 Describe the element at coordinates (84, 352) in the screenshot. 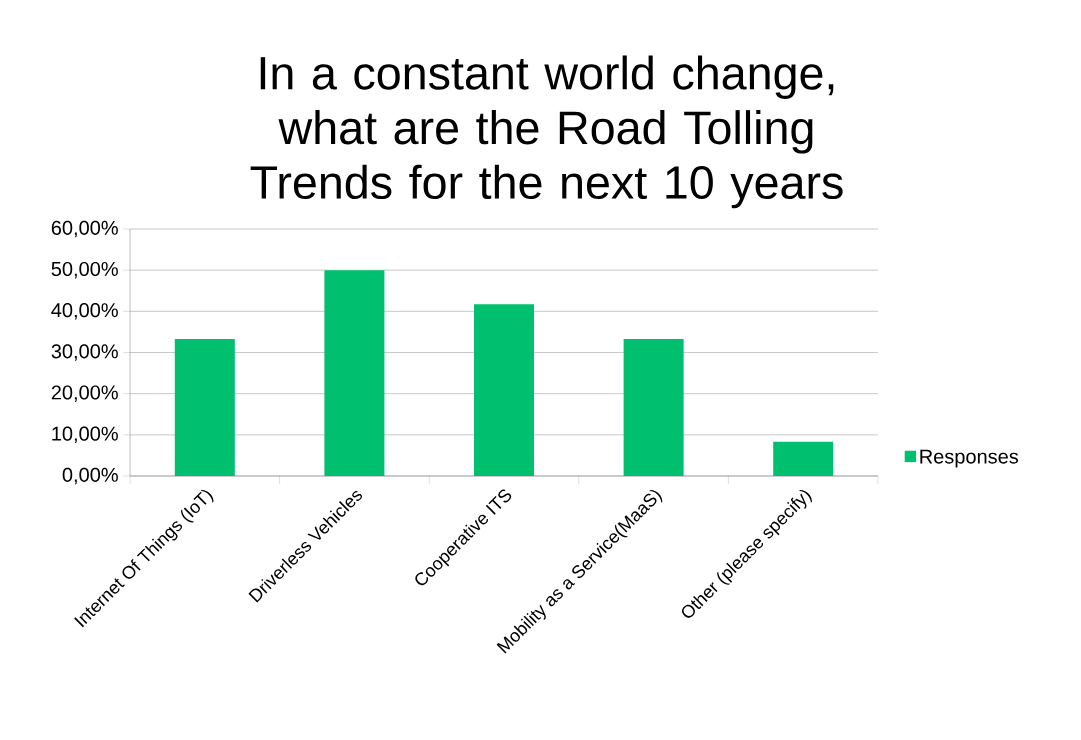

I see `y-tick-label: 30,00%` at that location.